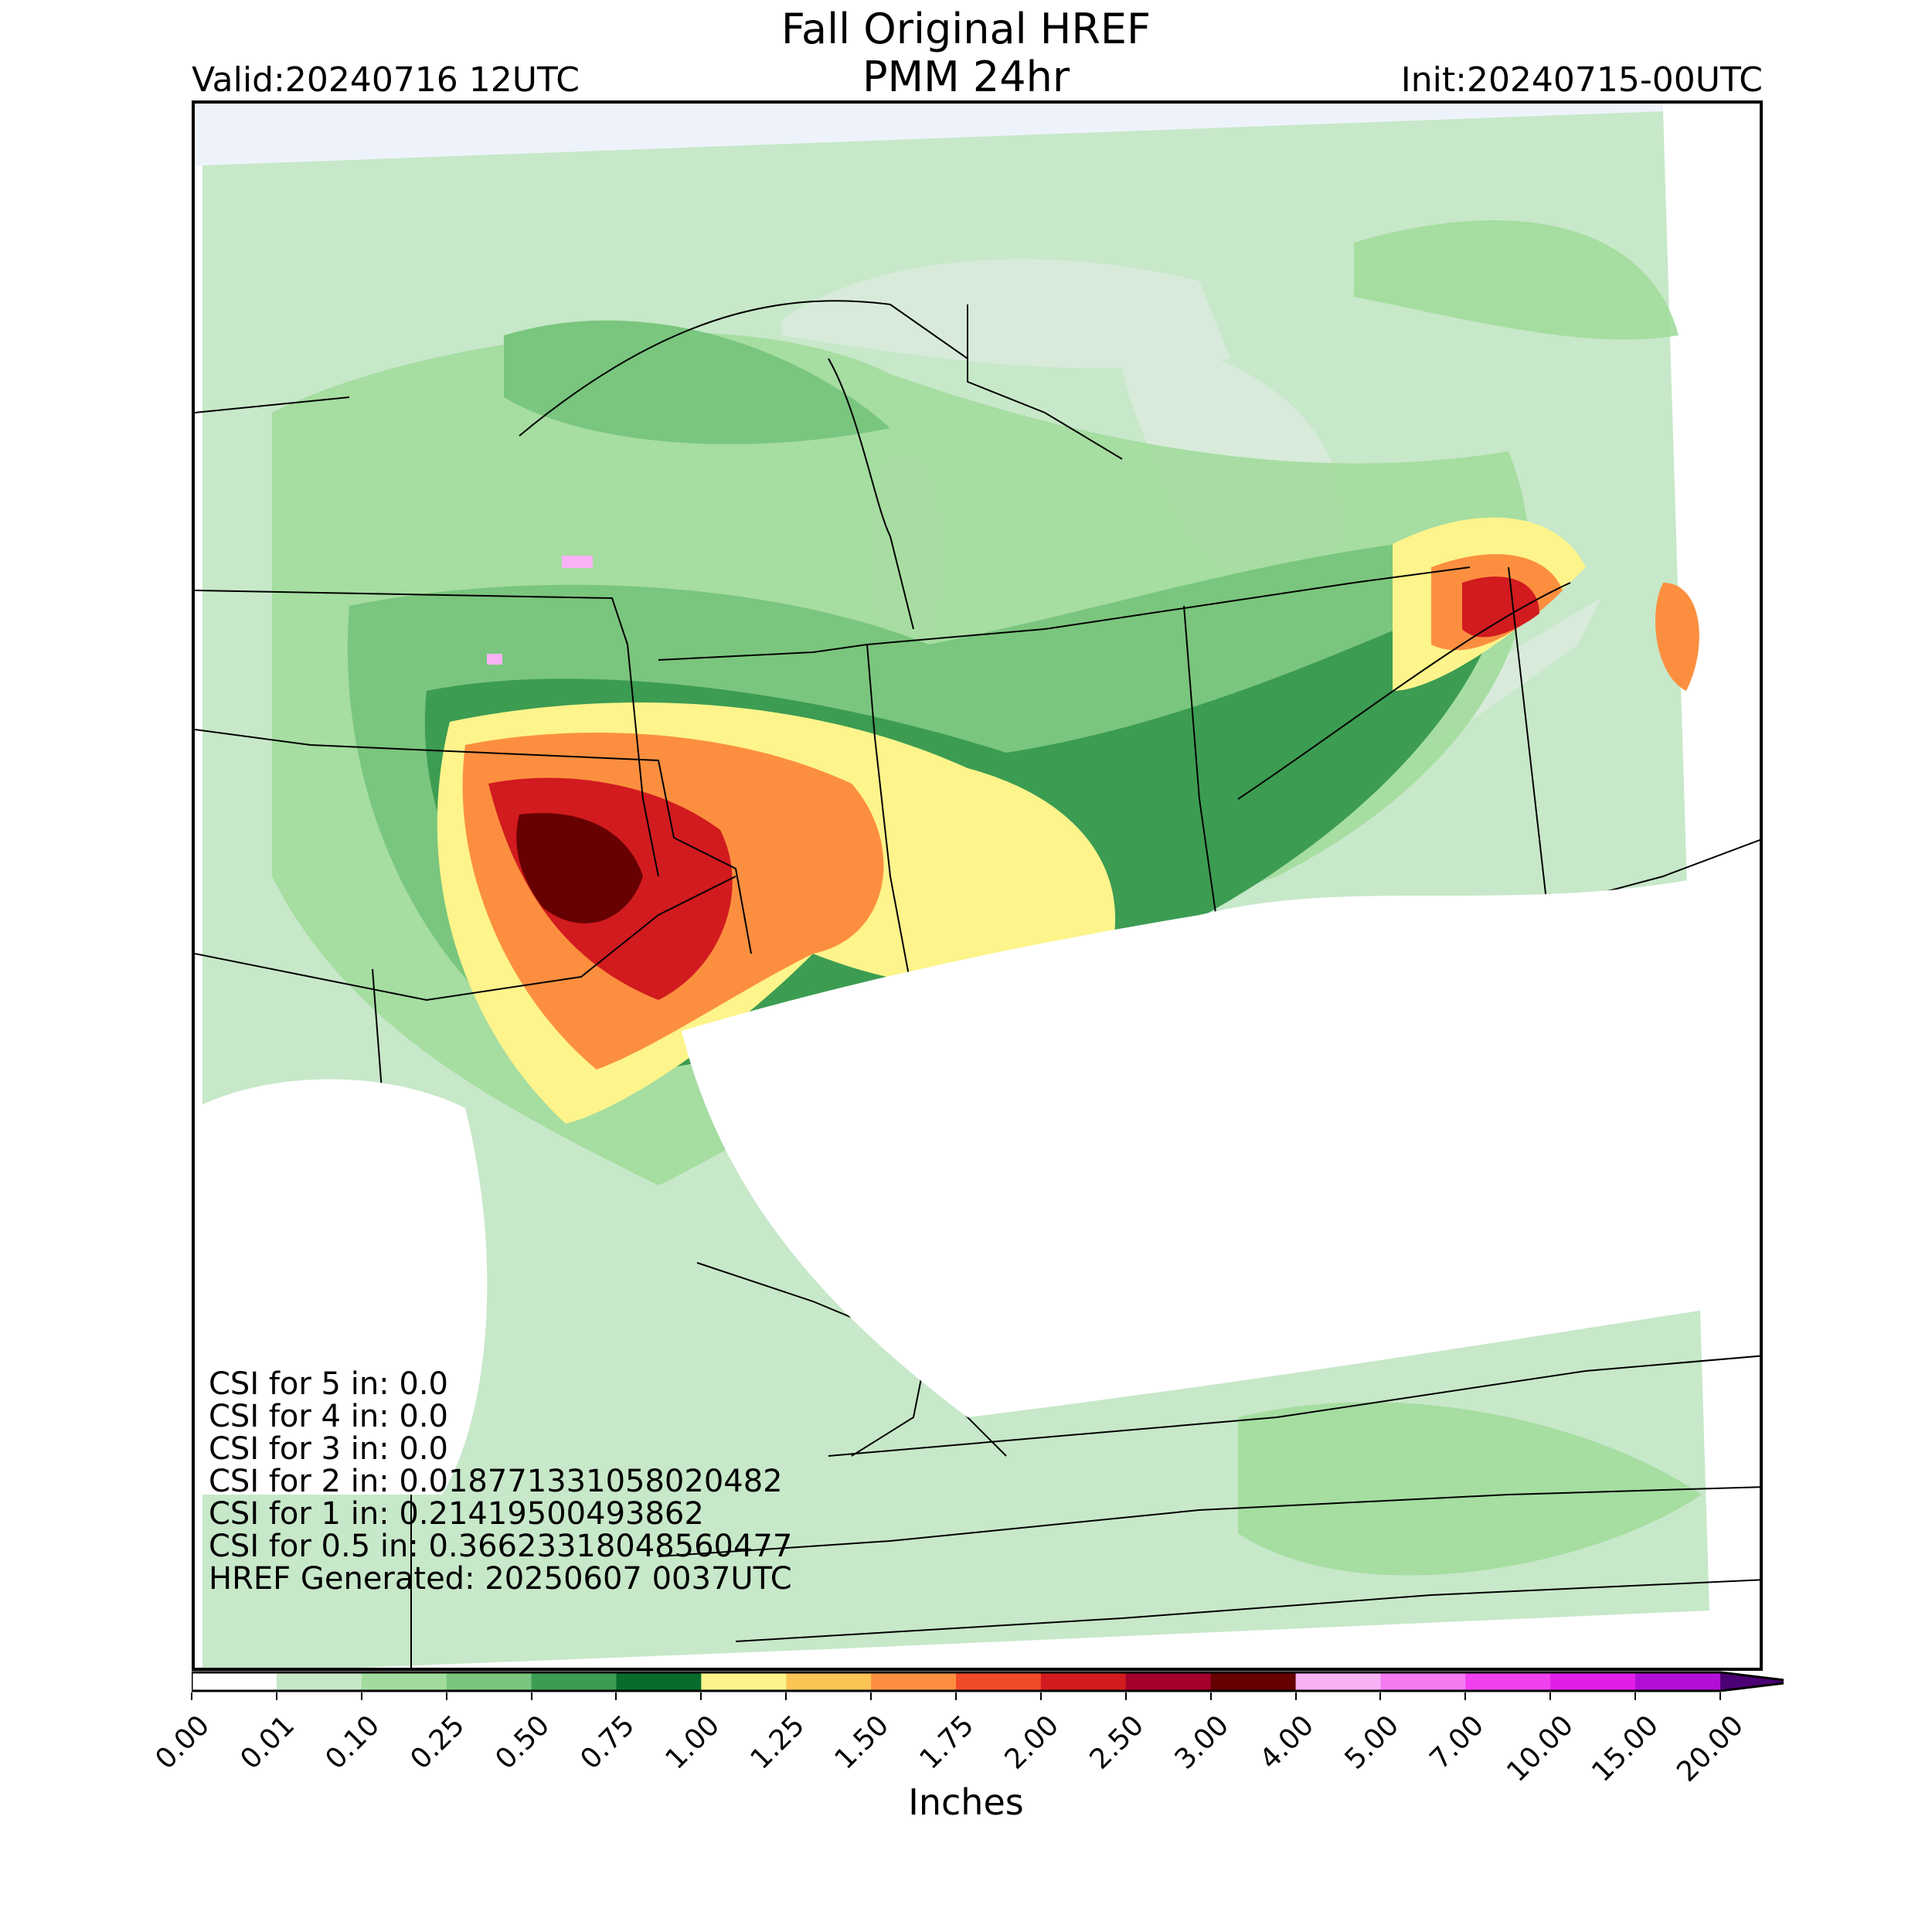 This screenshot has width=1932, height=1932. I want to click on colorbar-extend-arrow, so click(1752, 1682).